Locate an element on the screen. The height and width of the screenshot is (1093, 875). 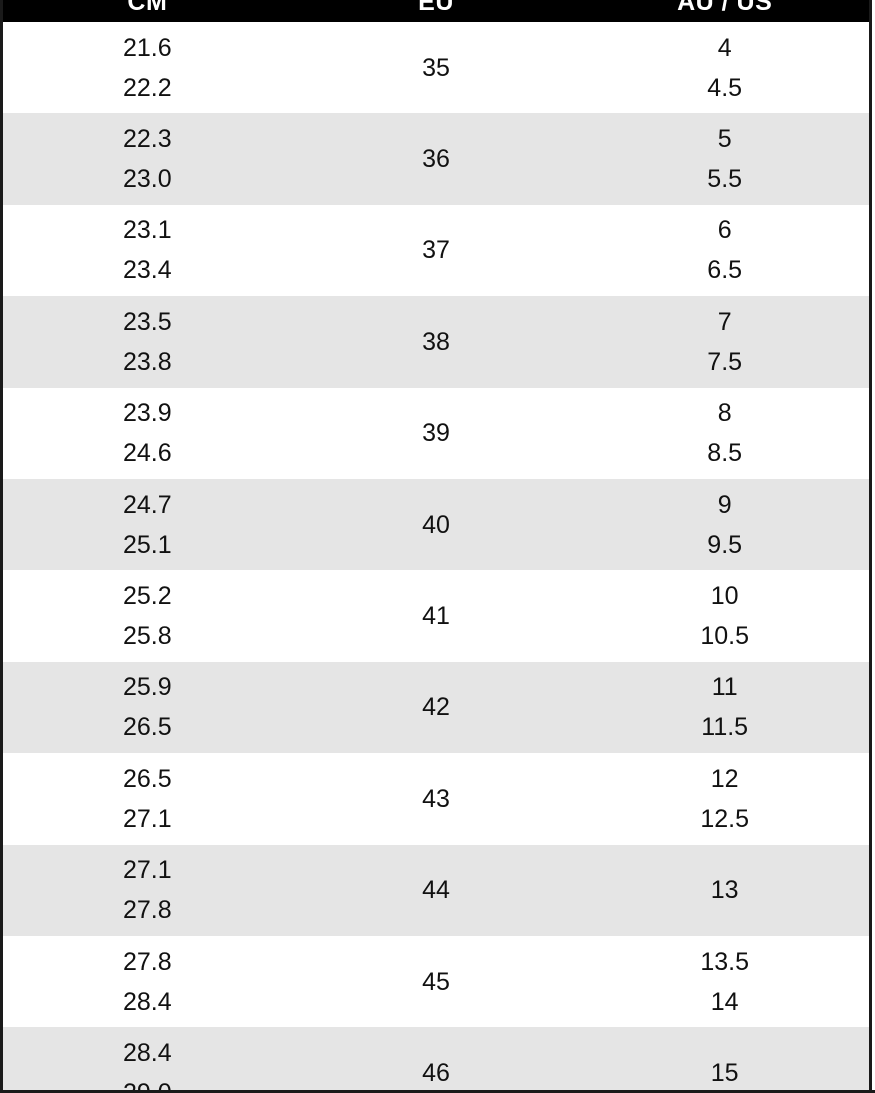
au-us-cell: 7 7.5 is located at coordinates (724, 341).